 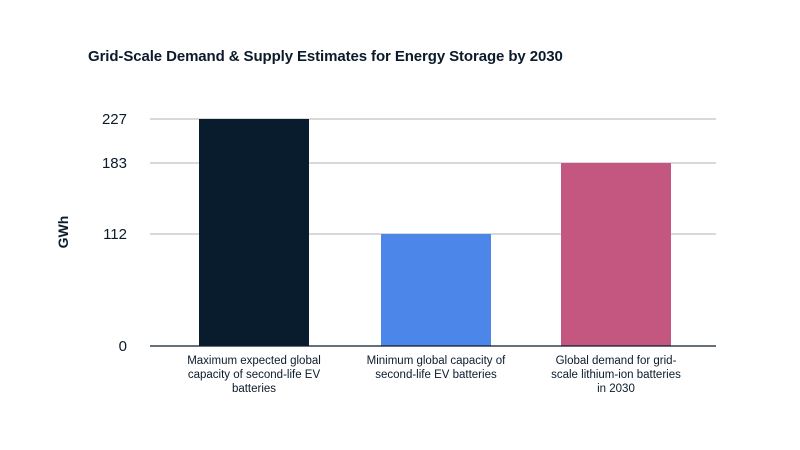 I want to click on y-tick-label: 112, so click(x=115, y=234).